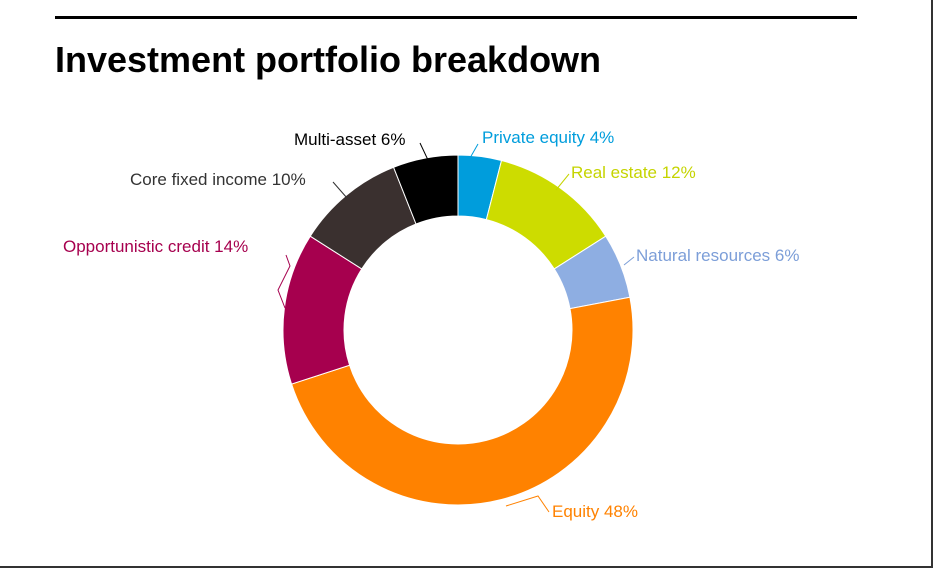 The height and width of the screenshot is (568, 933). Describe the element at coordinates (349, 139) in the screenshot. I see `label-multi-asset: Multi-asset 6%` at that location.